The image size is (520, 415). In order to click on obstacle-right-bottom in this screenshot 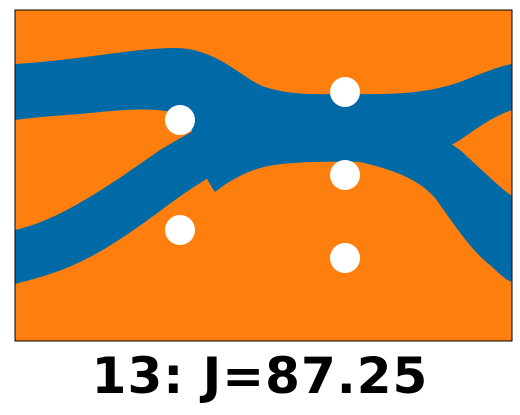, I will do `click(345, 258)`.